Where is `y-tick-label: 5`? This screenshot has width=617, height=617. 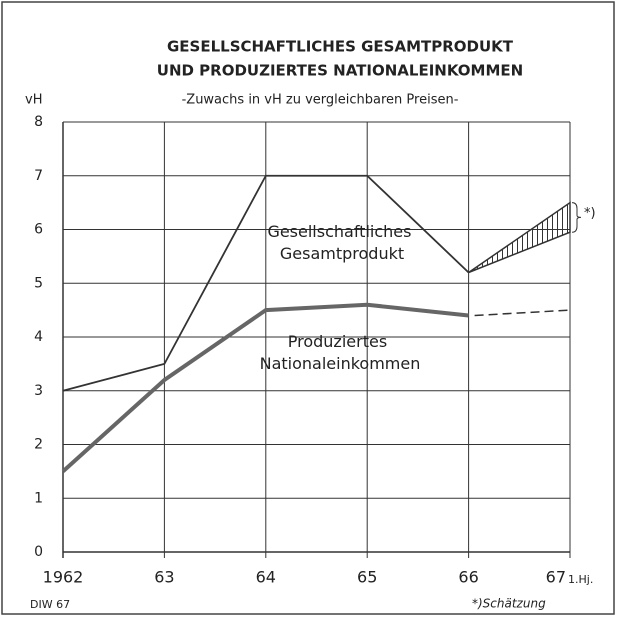 y-tick-label: 5 is located at coordinates (38, 283).